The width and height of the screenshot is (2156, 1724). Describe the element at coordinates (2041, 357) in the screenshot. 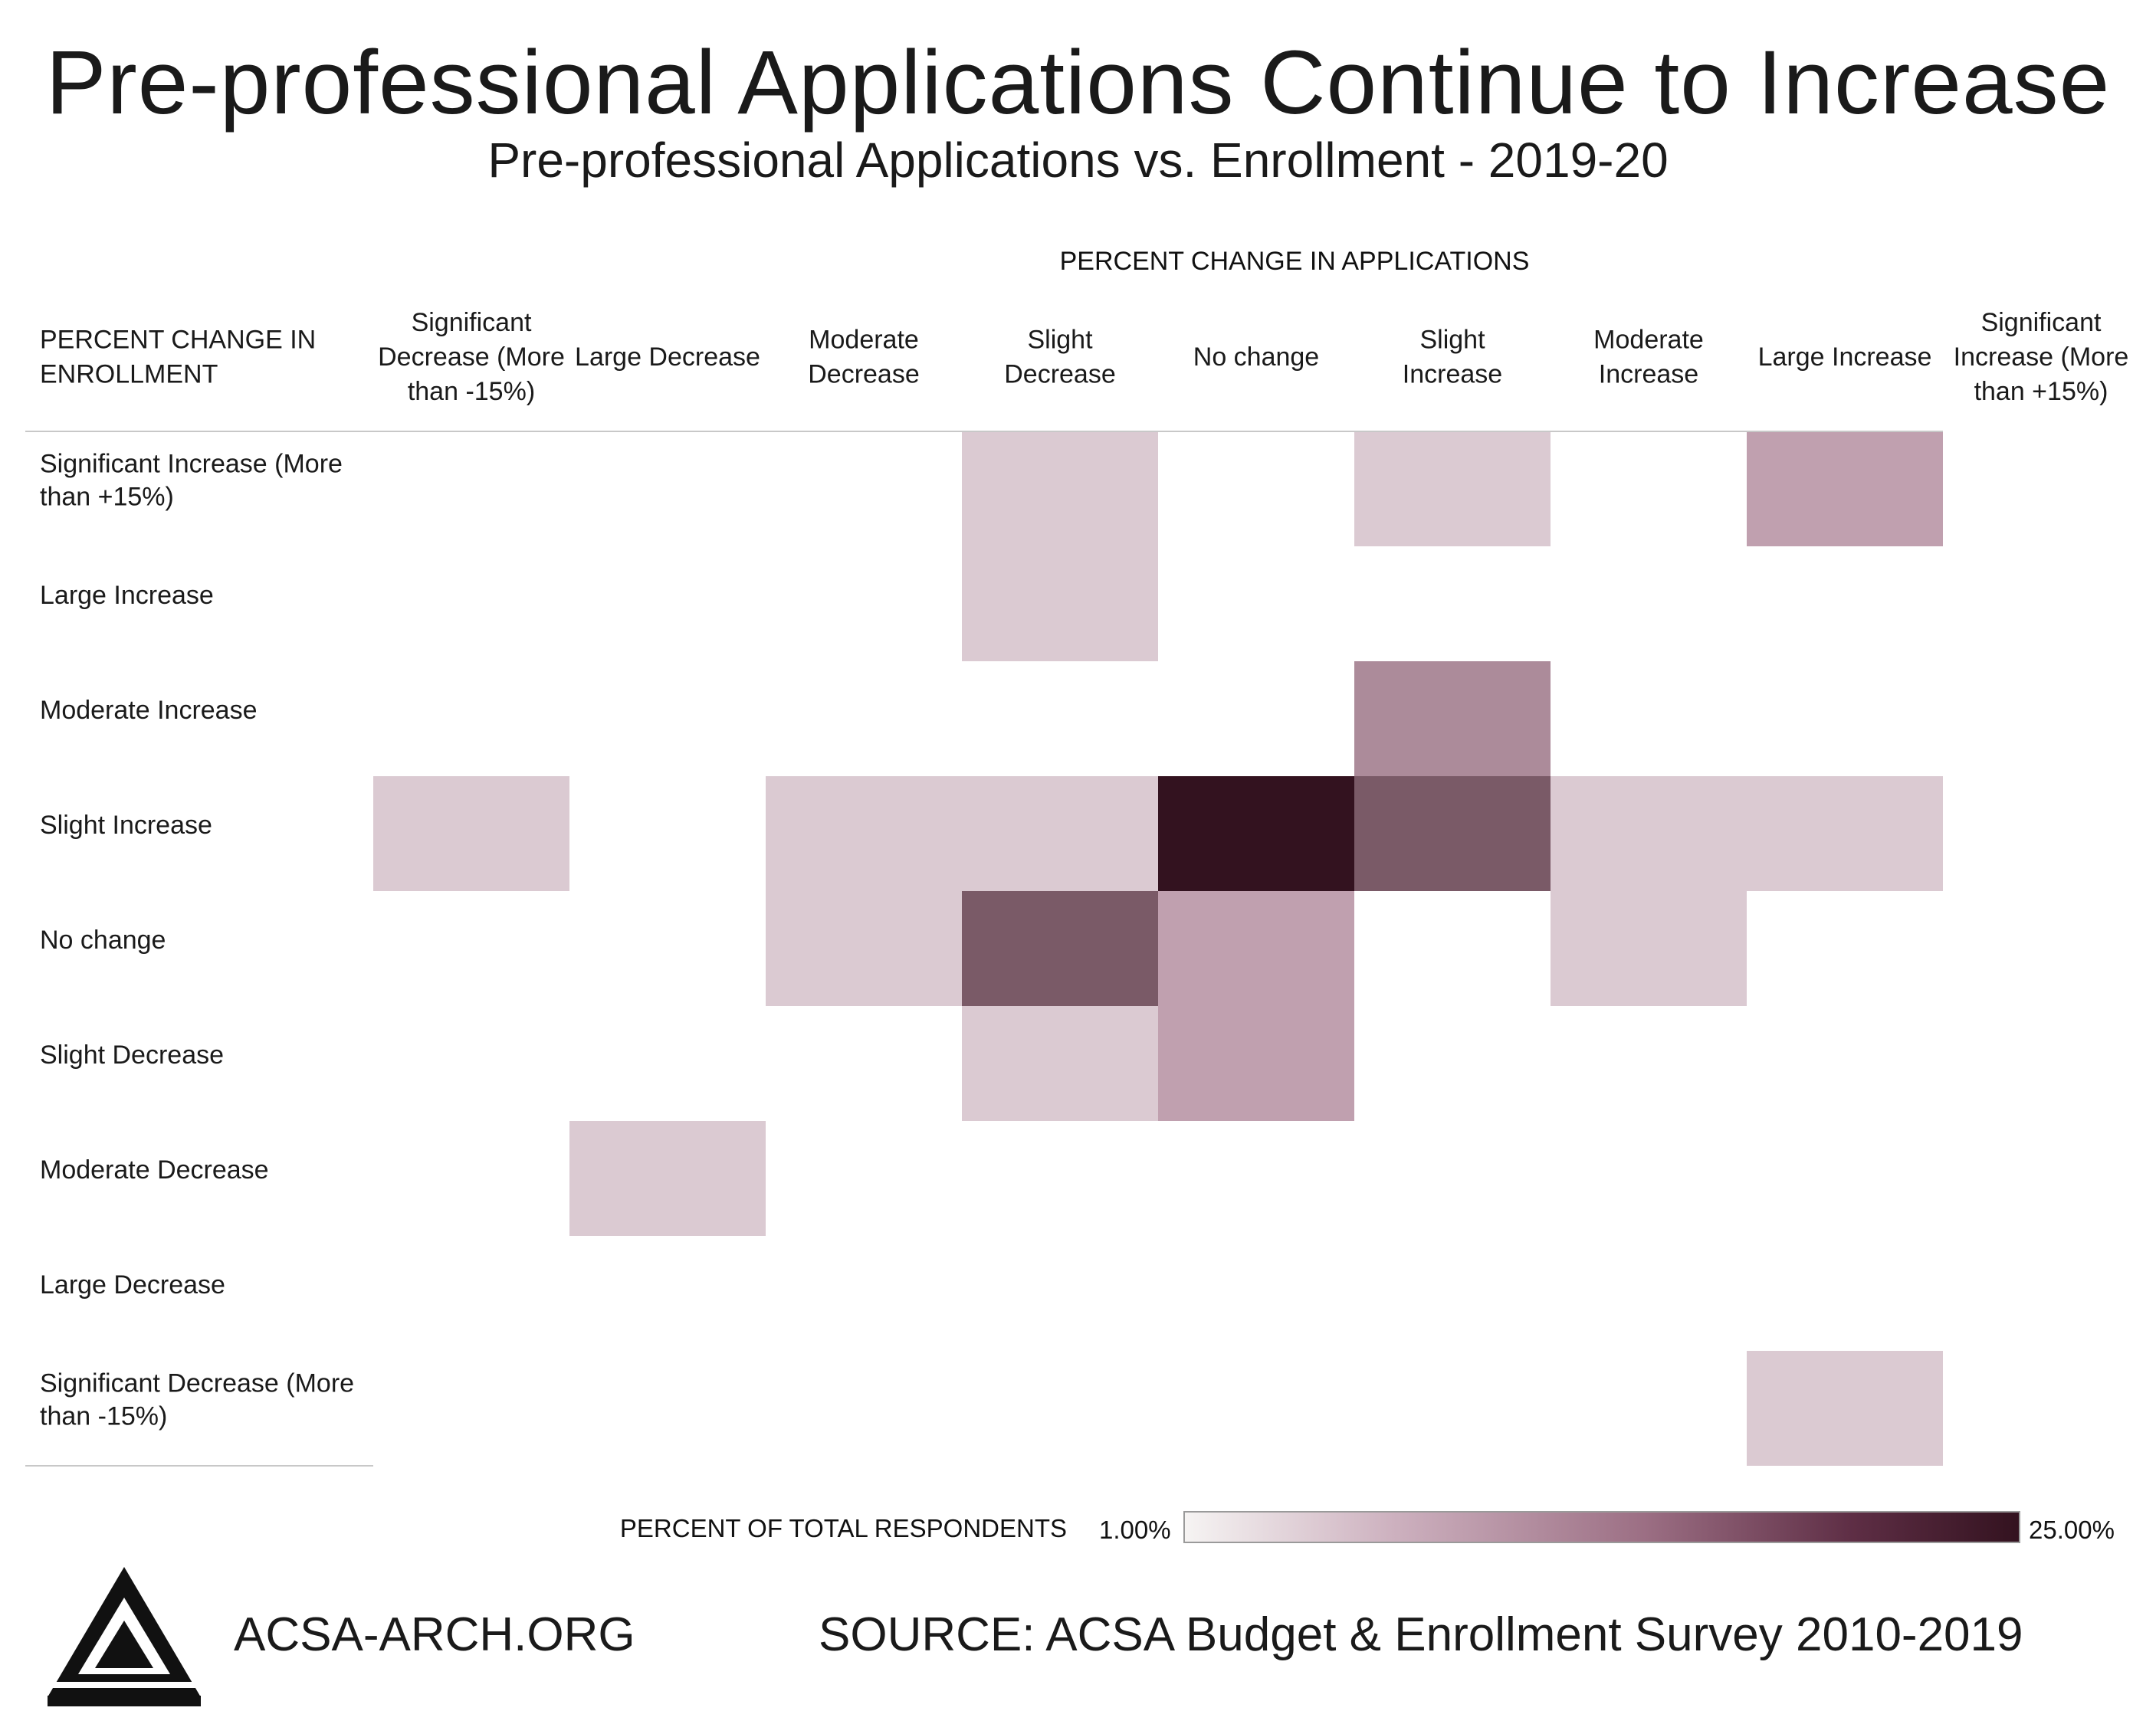

I see `column-header: Significant Increase (More than +15%)` at that location.